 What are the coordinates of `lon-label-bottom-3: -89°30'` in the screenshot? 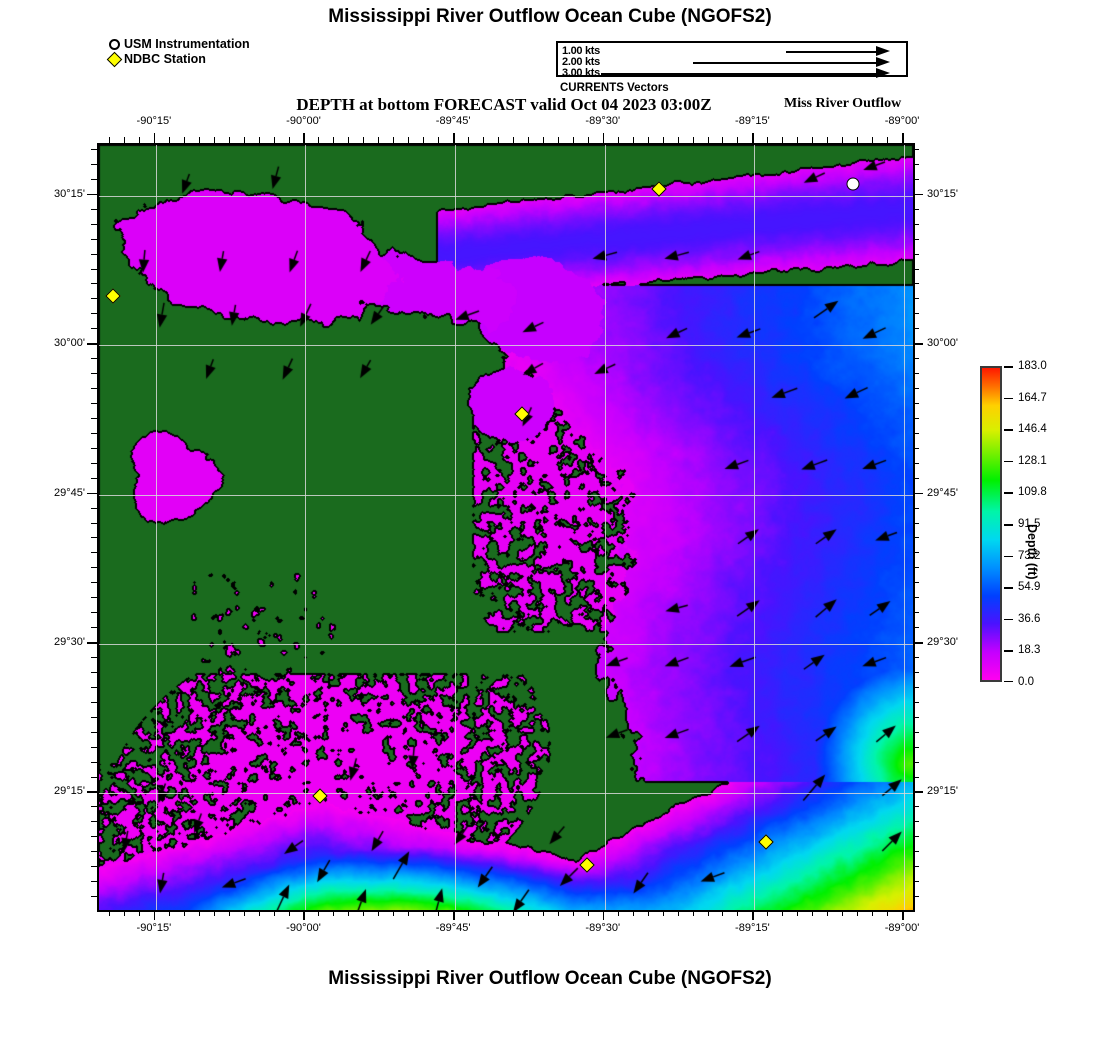 It's located at (603, 928).